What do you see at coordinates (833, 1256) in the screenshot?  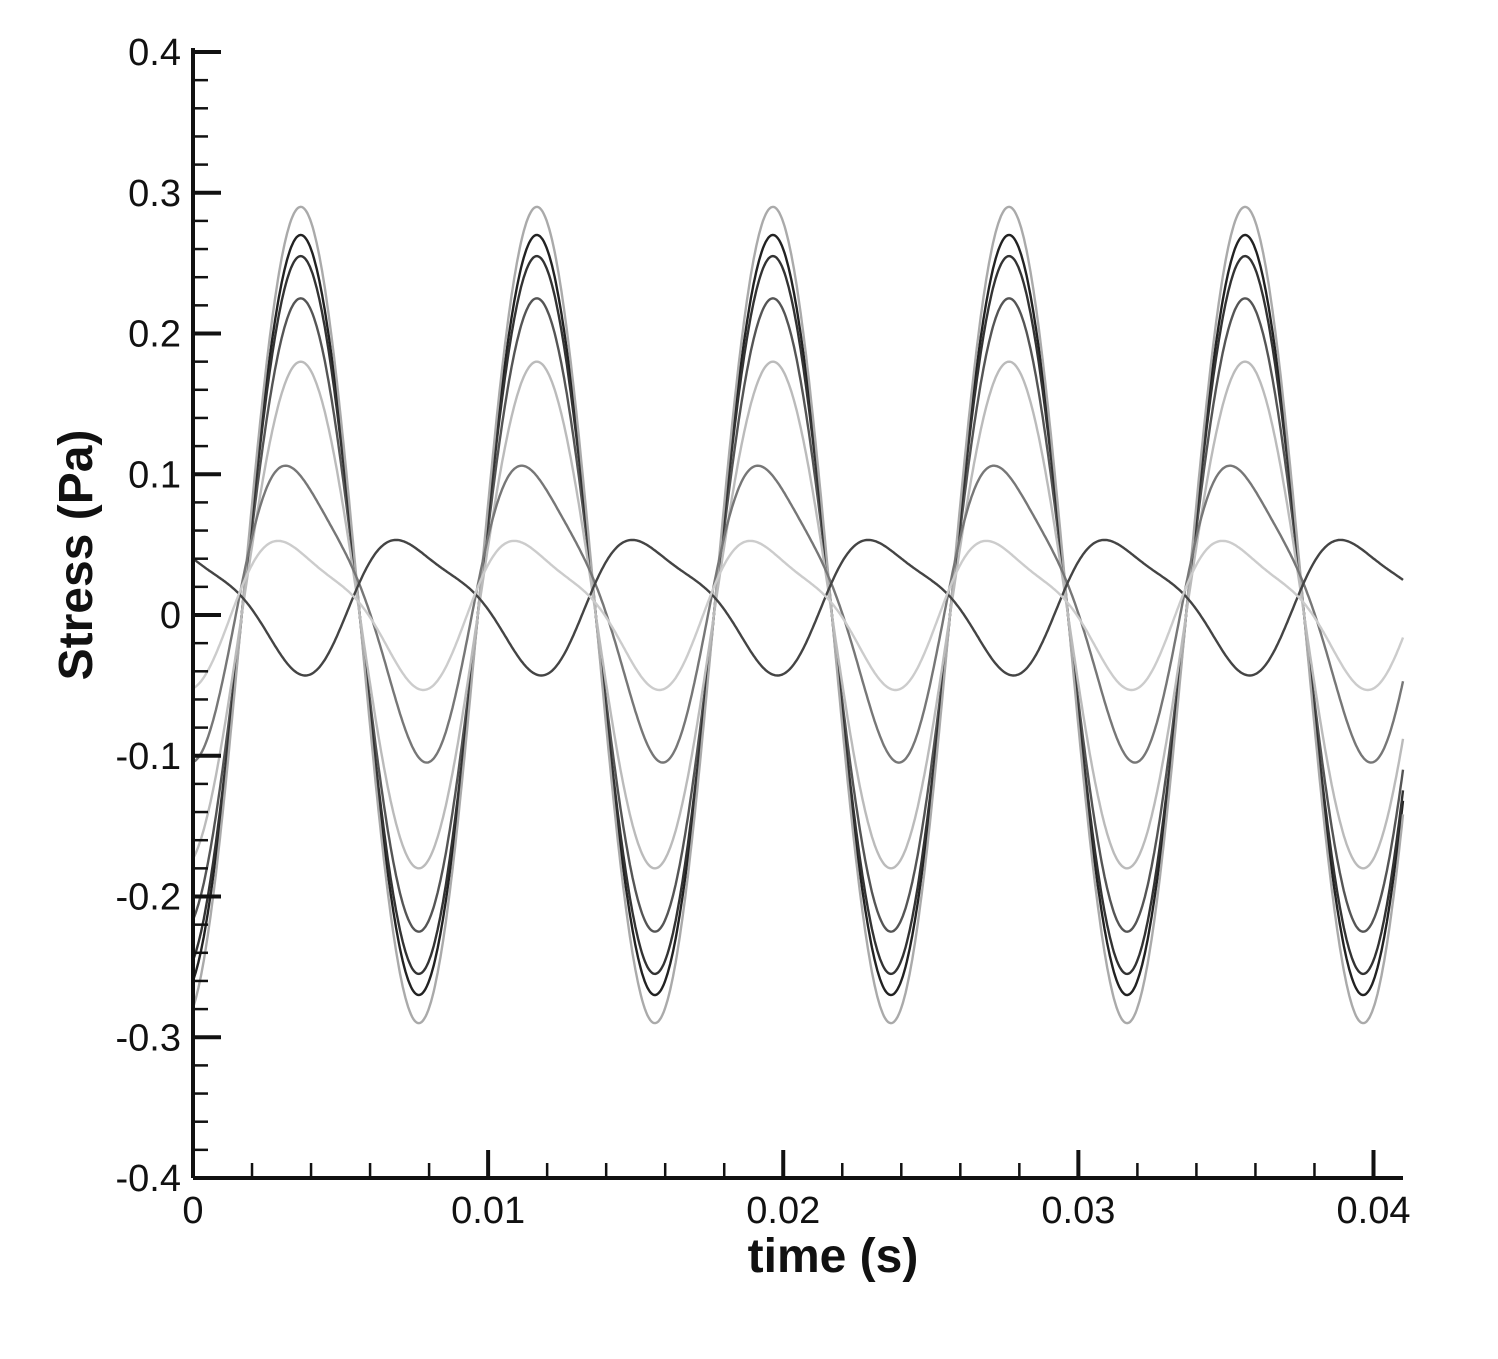 I see `x-axis-title: time (s)` at bounding box center [833, 1256].